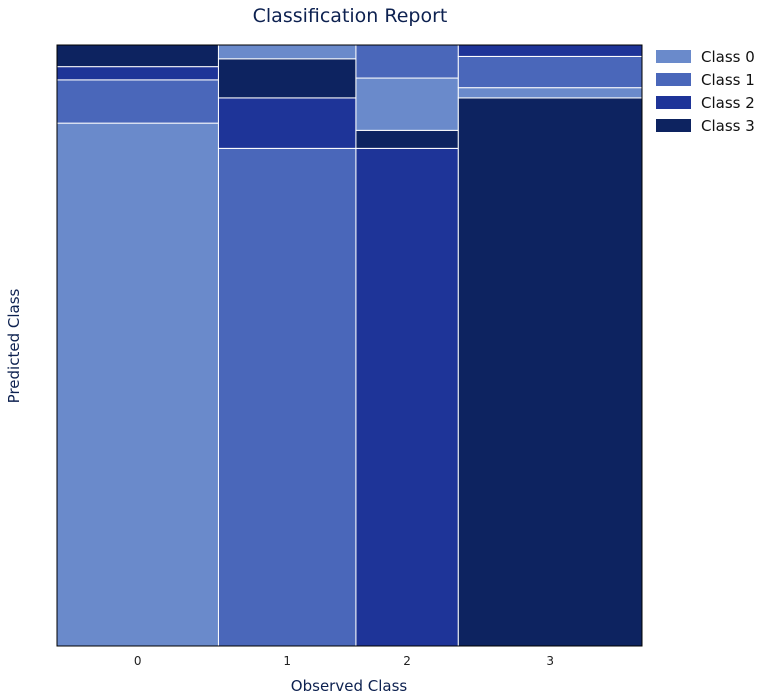 This screenshot has width=771, height=699. I want to click on legend-label-class-3: Class 3, so click(728, 126).